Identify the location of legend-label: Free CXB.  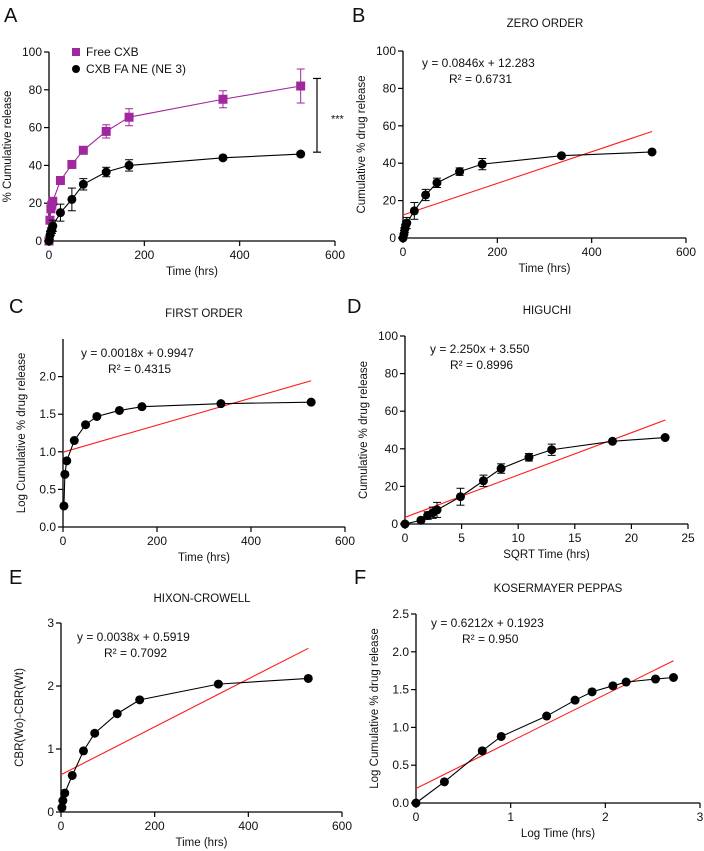
(112, 52).